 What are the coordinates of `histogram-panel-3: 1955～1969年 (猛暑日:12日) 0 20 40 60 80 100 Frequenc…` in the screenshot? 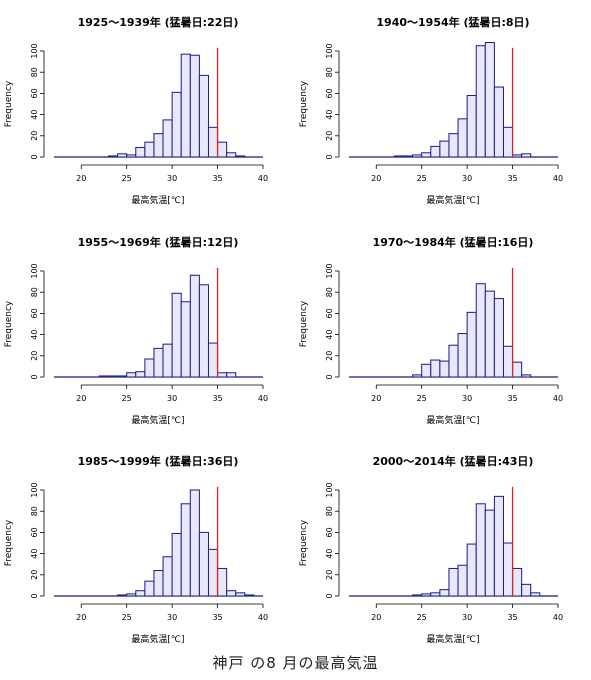 It's located at (136, 330).